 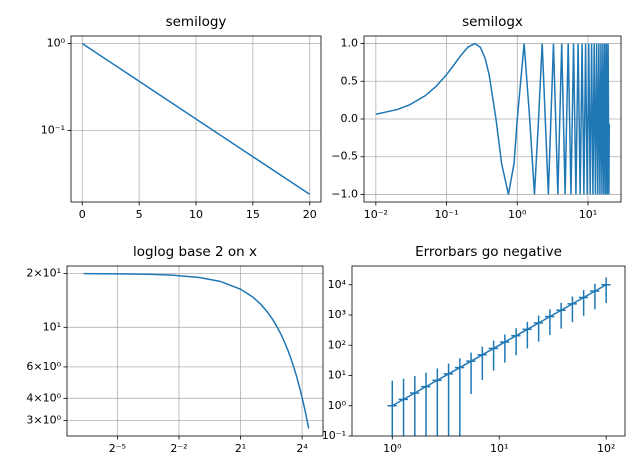 I want to click on y-tick-label: 10³, so click(x=337, y=314).